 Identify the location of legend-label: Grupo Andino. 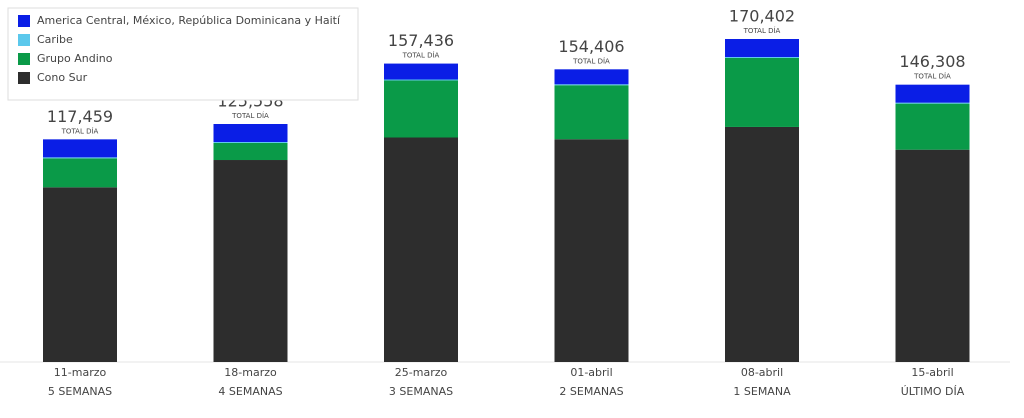
(75, 58).